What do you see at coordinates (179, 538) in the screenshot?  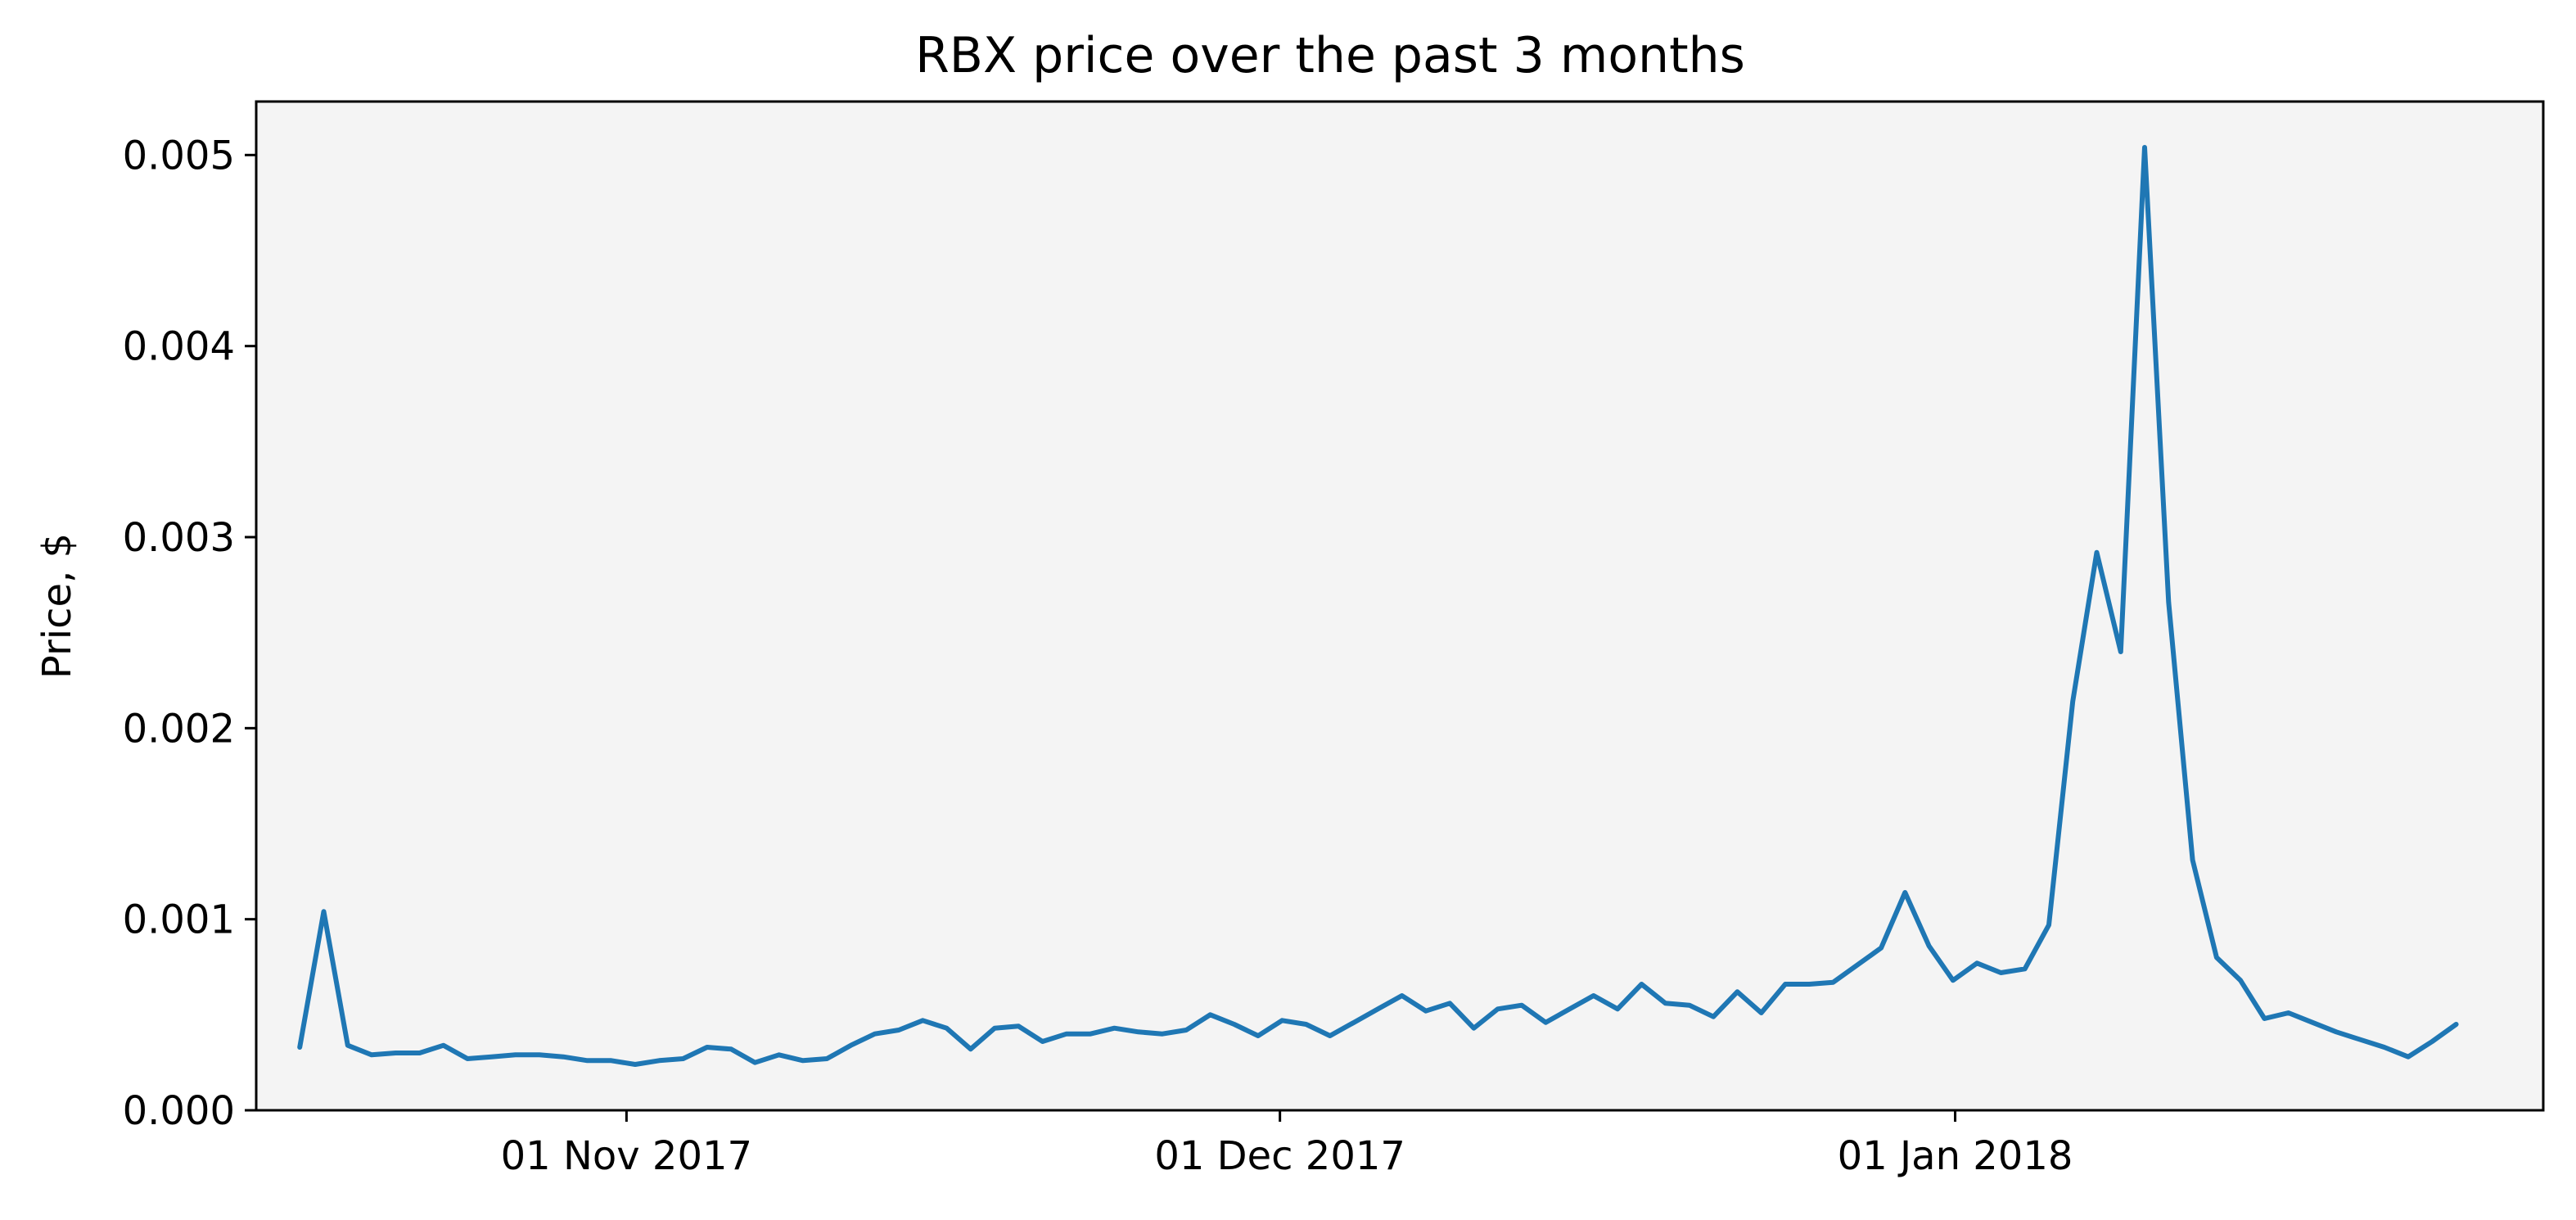 I see `y-tick-label: 0.003` at bounding box center [179, 538].